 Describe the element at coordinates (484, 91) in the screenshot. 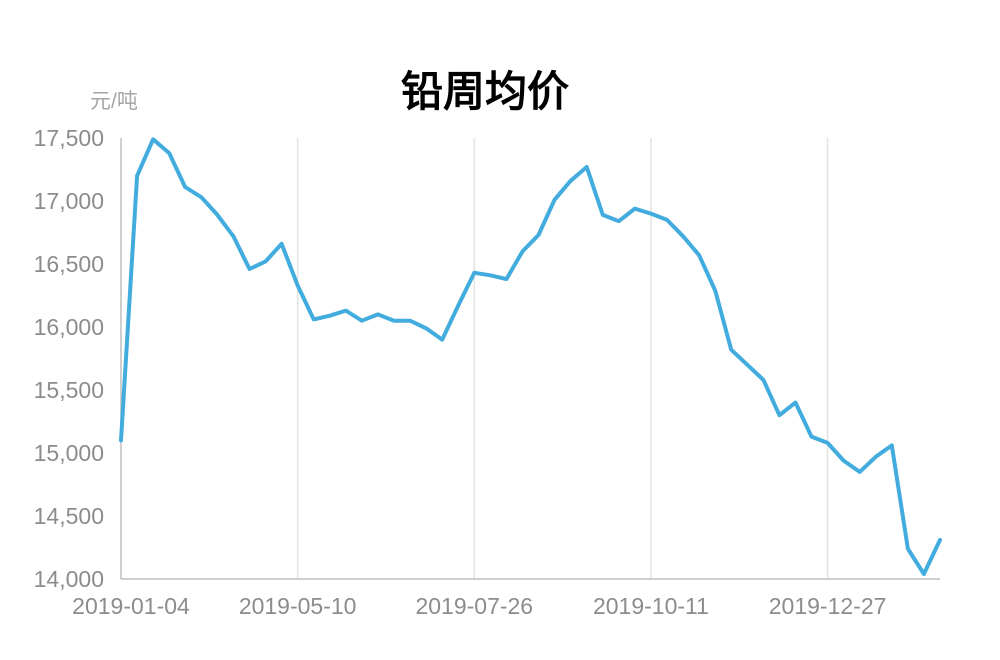

I see `chart-title: 铅周均价` at that location.